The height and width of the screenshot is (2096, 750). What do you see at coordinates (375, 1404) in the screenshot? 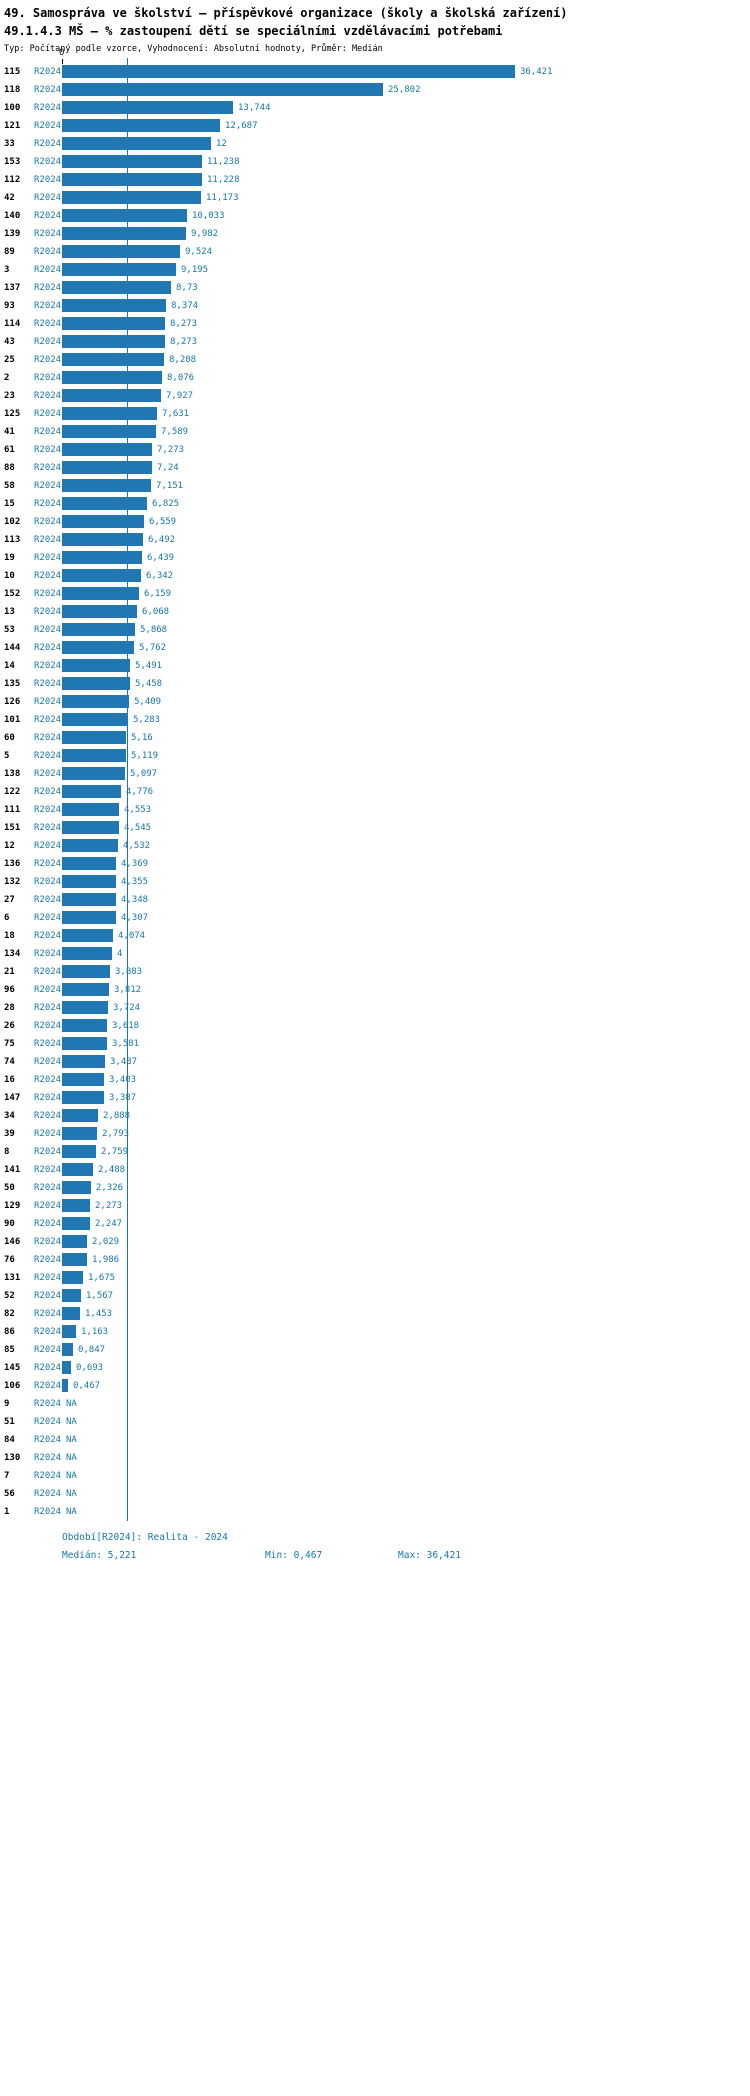
I see `chart-row: 9 R2024 NA` at bounding box center [375, 1404].